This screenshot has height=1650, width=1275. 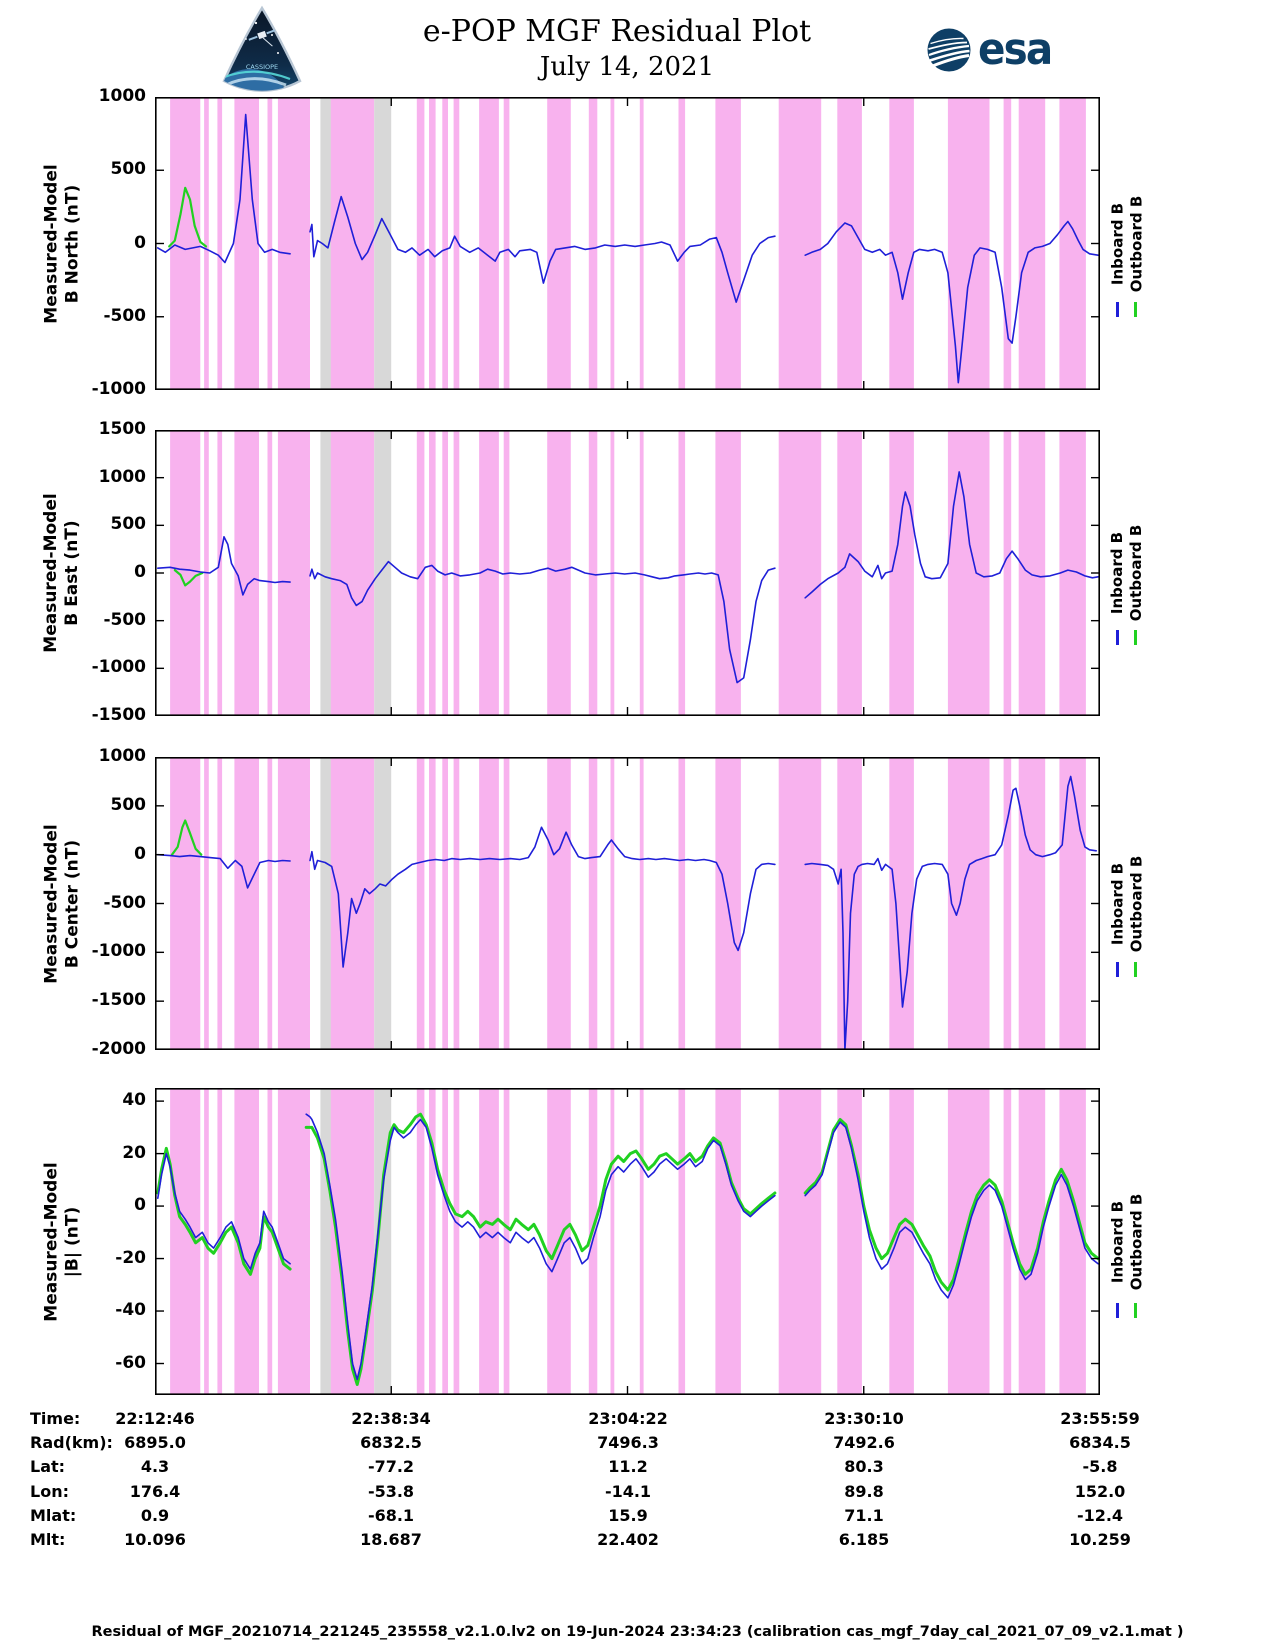 I want to click on esa-logo: esa, so click(x=992, y=49).